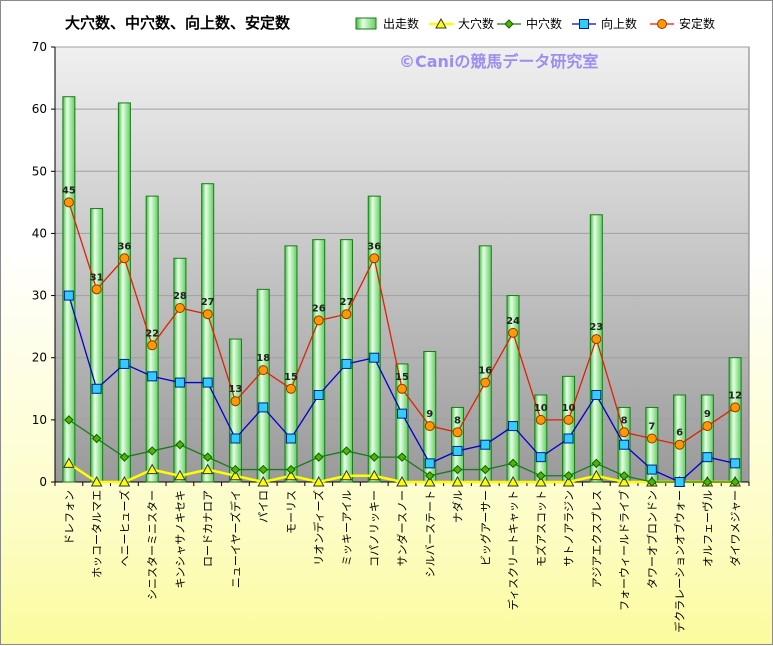  What do you see at coordinates (178, 23) in the screenshot?
I see `chart-title: 大穴数、中穴数、向上数、安定数` at bounding box center [178, 23].